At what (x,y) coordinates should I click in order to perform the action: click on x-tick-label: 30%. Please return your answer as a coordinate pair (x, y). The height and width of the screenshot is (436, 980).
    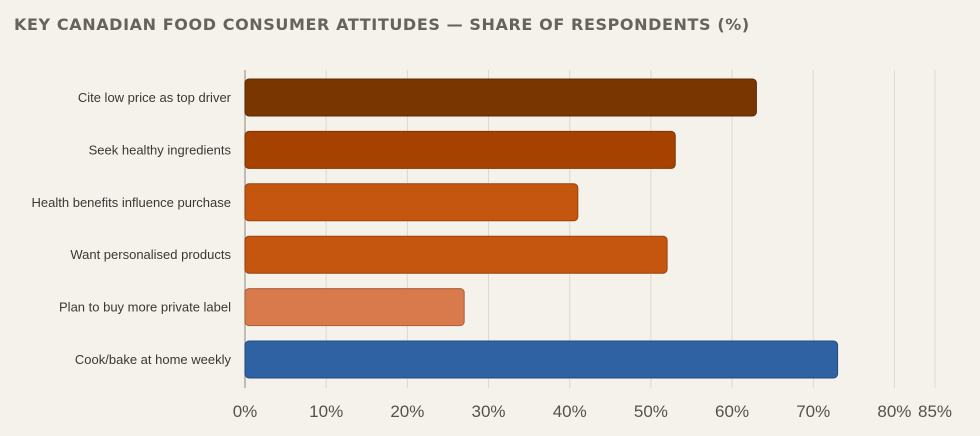
    Looking at the image, I should click on (489, 411).